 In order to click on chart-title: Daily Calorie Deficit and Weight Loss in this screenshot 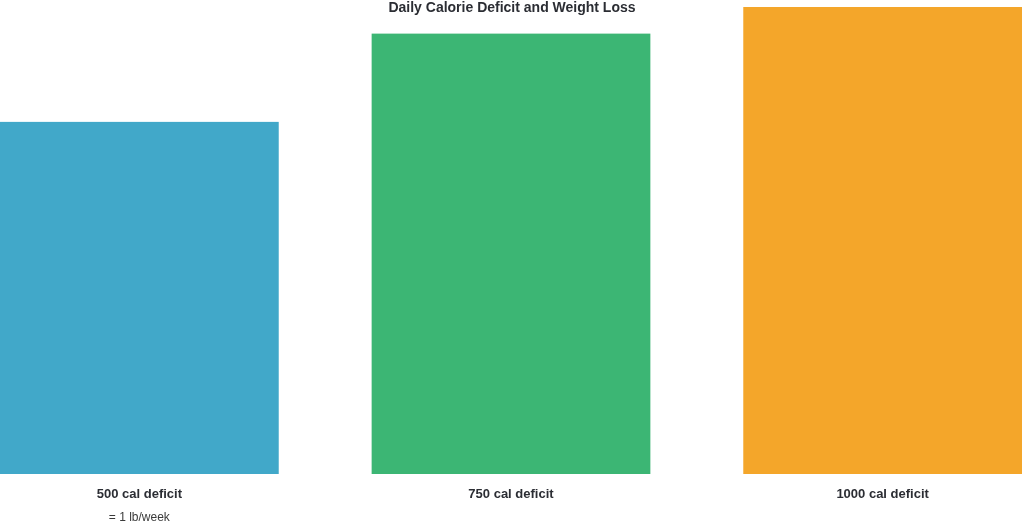, I will do `click(512, 7)`.